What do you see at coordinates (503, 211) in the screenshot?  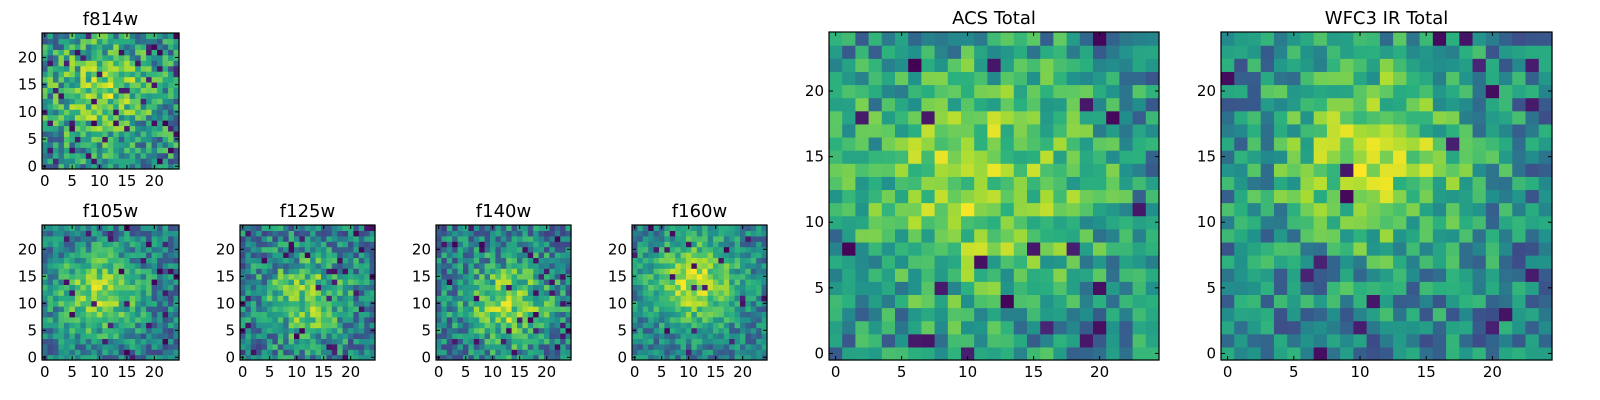 I see `chart-title: f140w` at bounding box center [503, 211].